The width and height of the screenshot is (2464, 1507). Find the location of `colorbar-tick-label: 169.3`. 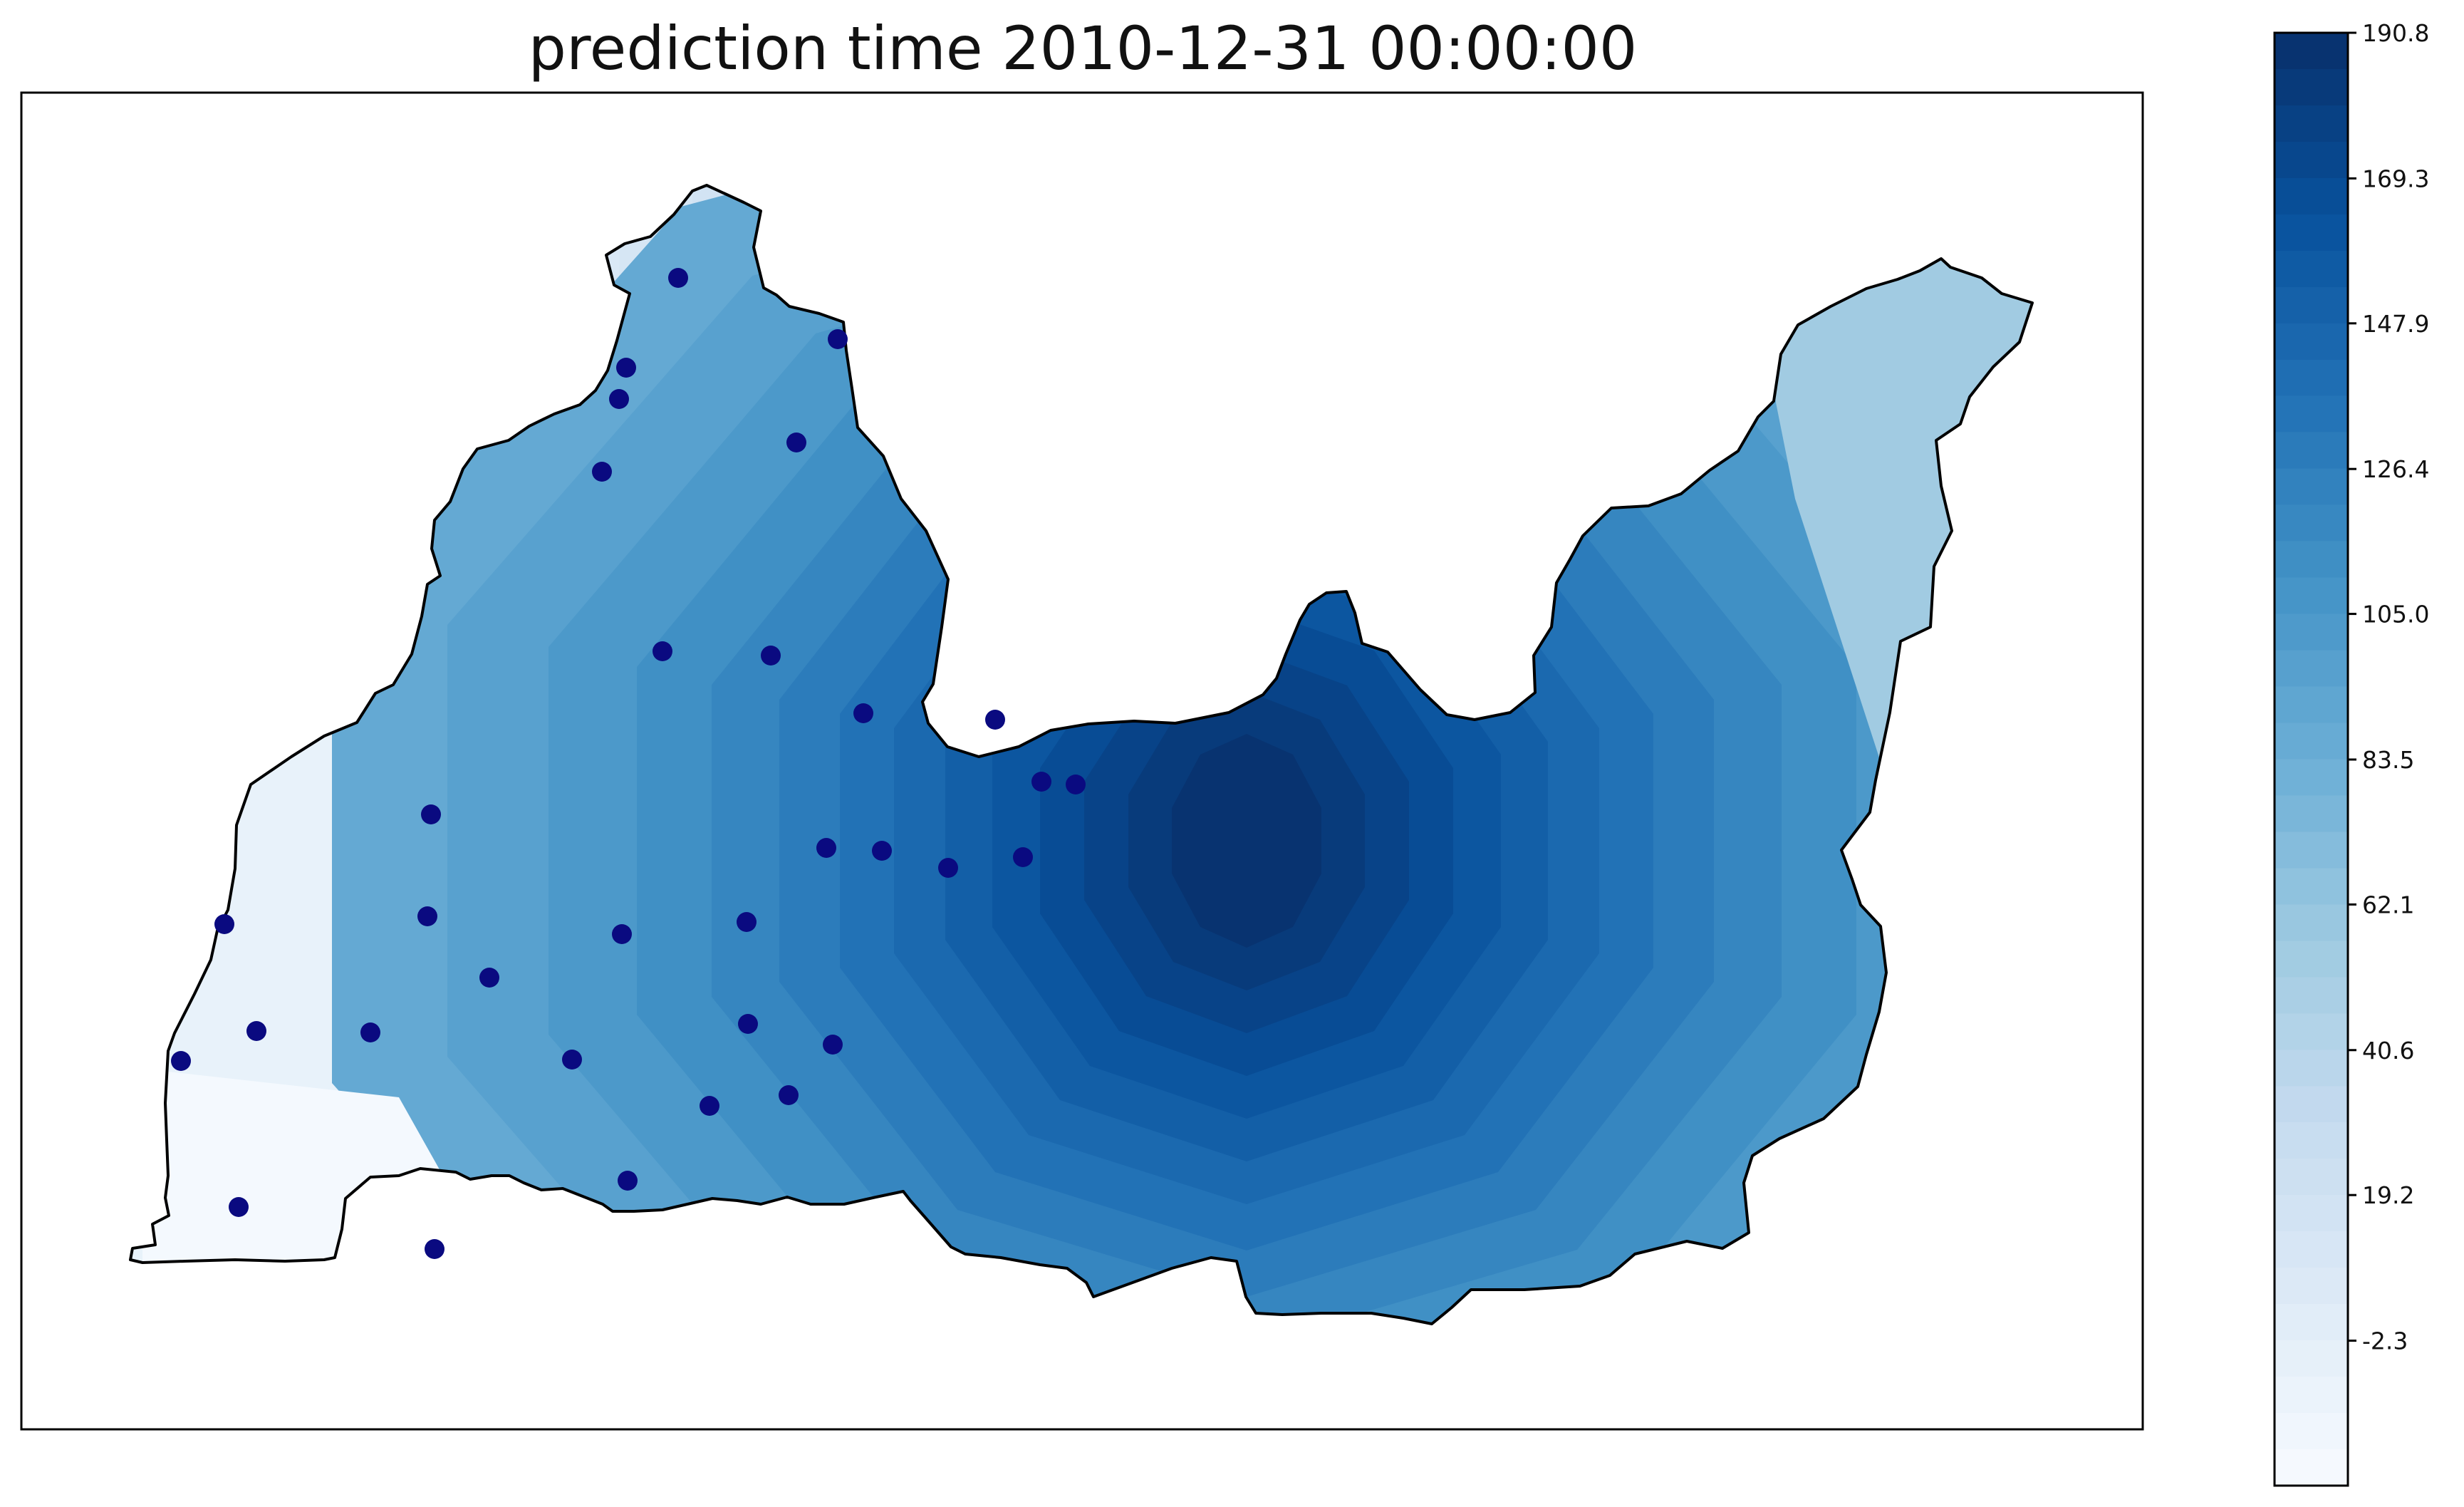

colorbar-tick-label: 169.3 is located at coordinates (2395, 178).